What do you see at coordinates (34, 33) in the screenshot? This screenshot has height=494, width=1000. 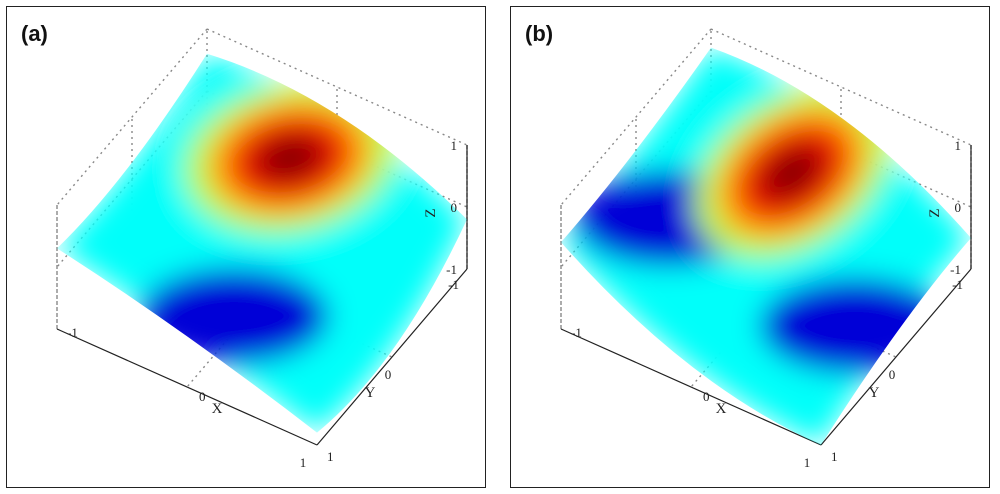 I see `panel-label: (a)` at bounding box center [34, 33].